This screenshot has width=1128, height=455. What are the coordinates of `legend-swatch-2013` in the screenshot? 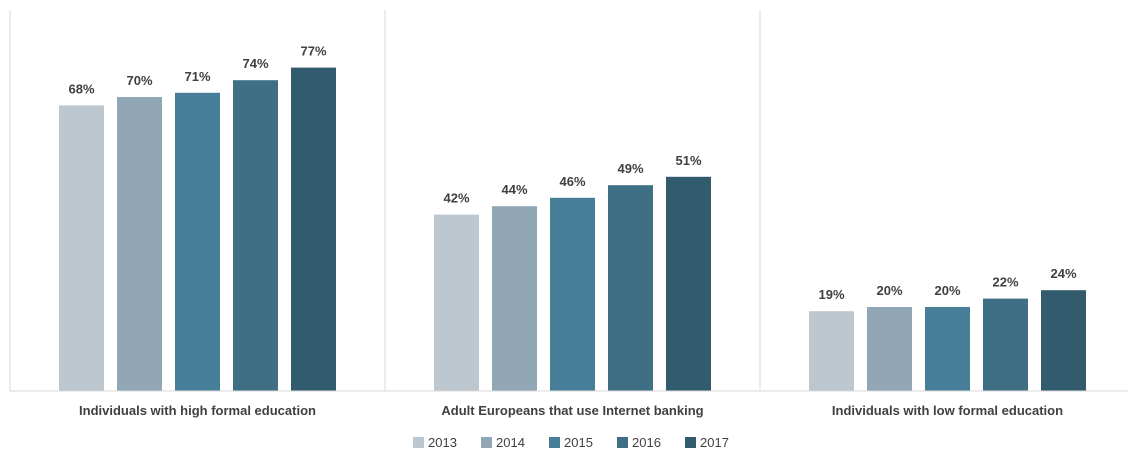 It's located at (418, 442).